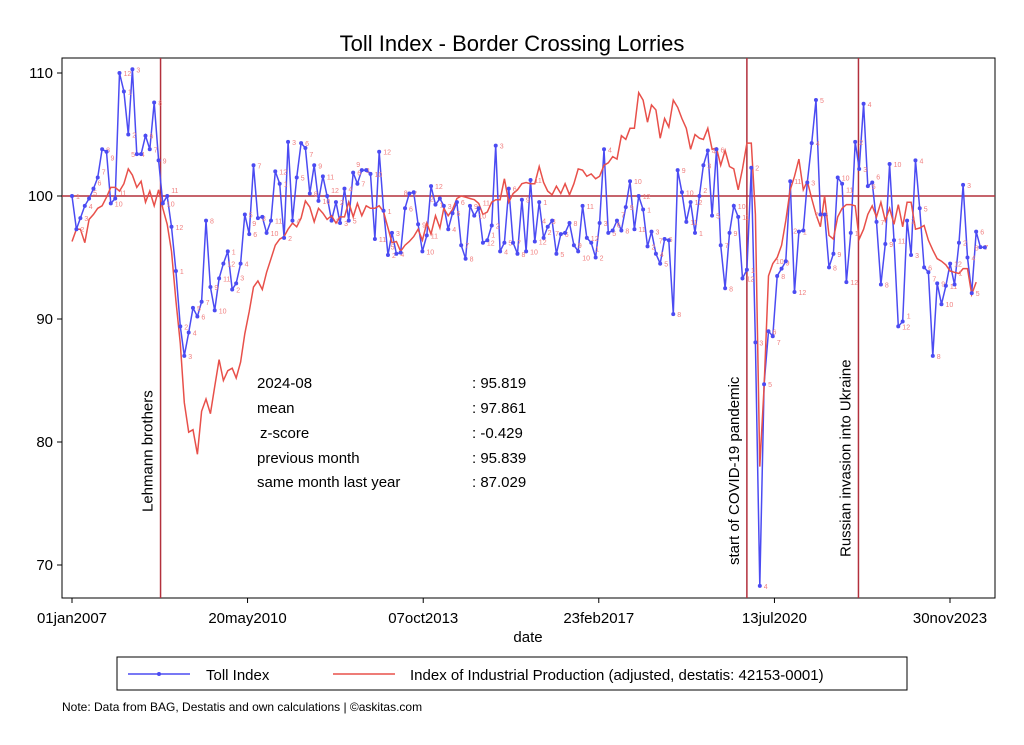 This screenshot has height=745, width=1024. I want to click on toll-index-month-label: 1, so click(234, 252).